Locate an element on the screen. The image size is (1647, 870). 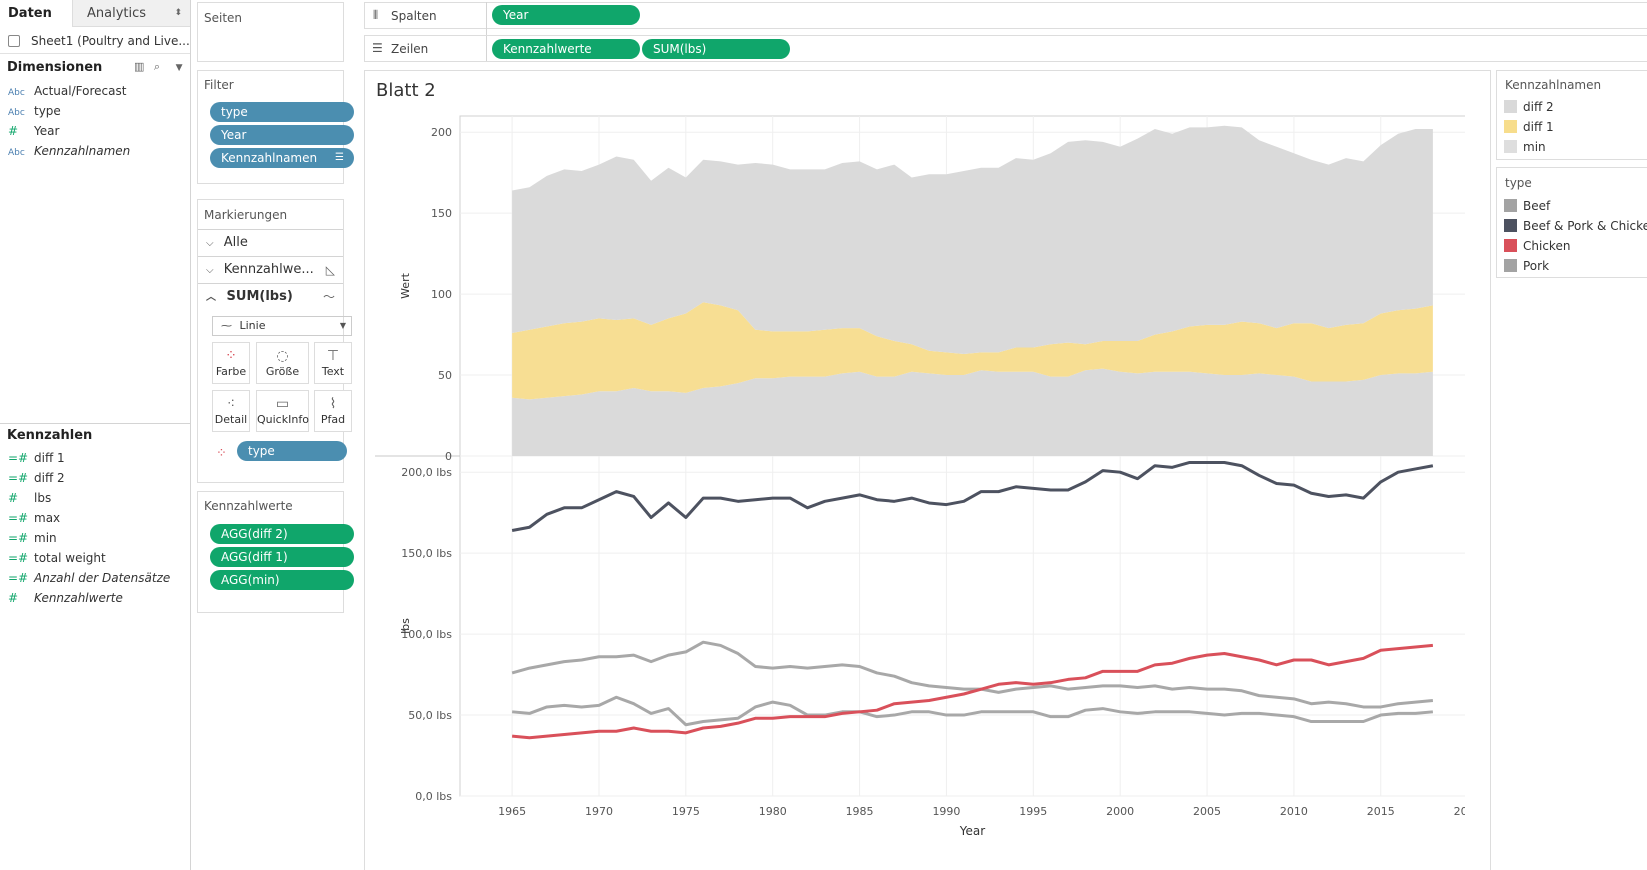
legend-item: Pork is located at coordinates (1526, 266).